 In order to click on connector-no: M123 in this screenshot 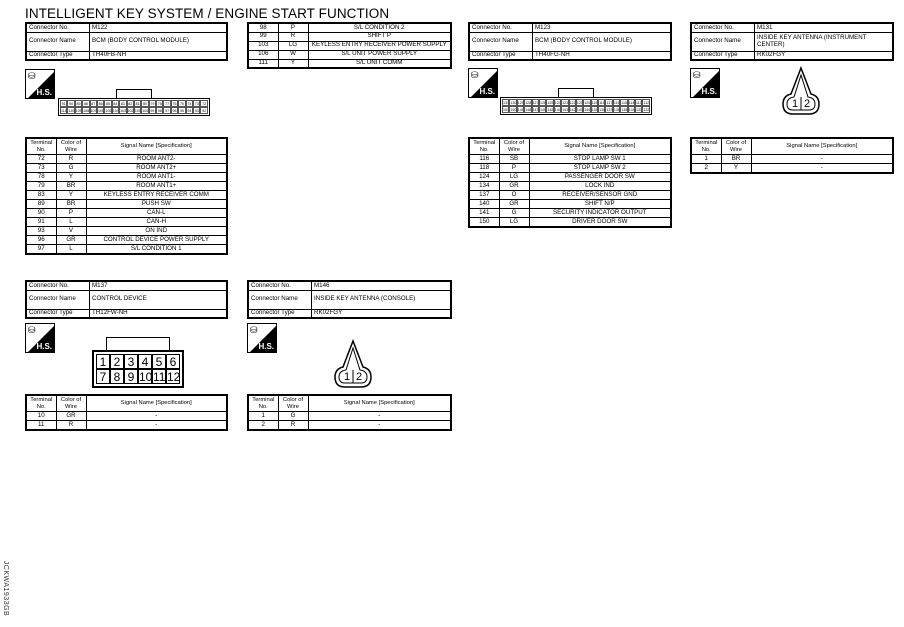, I will do `click(602, 27)`.